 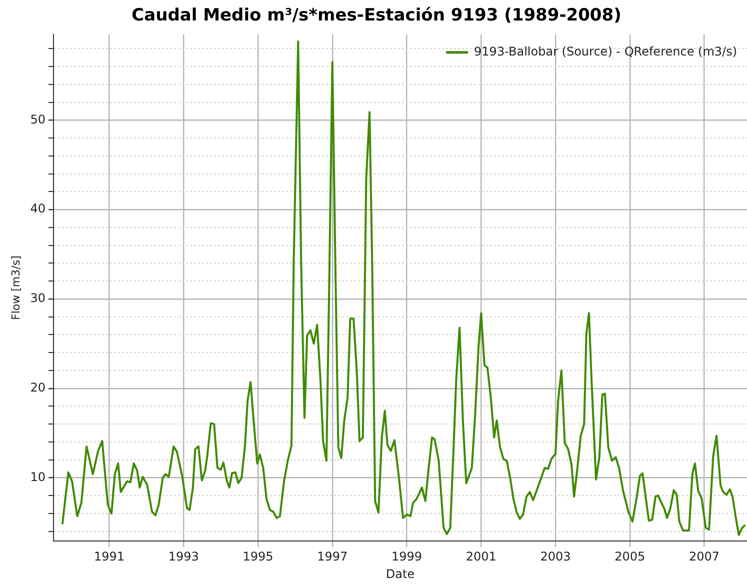 What do you see at coordinates (630, 557) in the screenshot?
I see `x-tick-label: 2005` at bounding box center [630, 557].